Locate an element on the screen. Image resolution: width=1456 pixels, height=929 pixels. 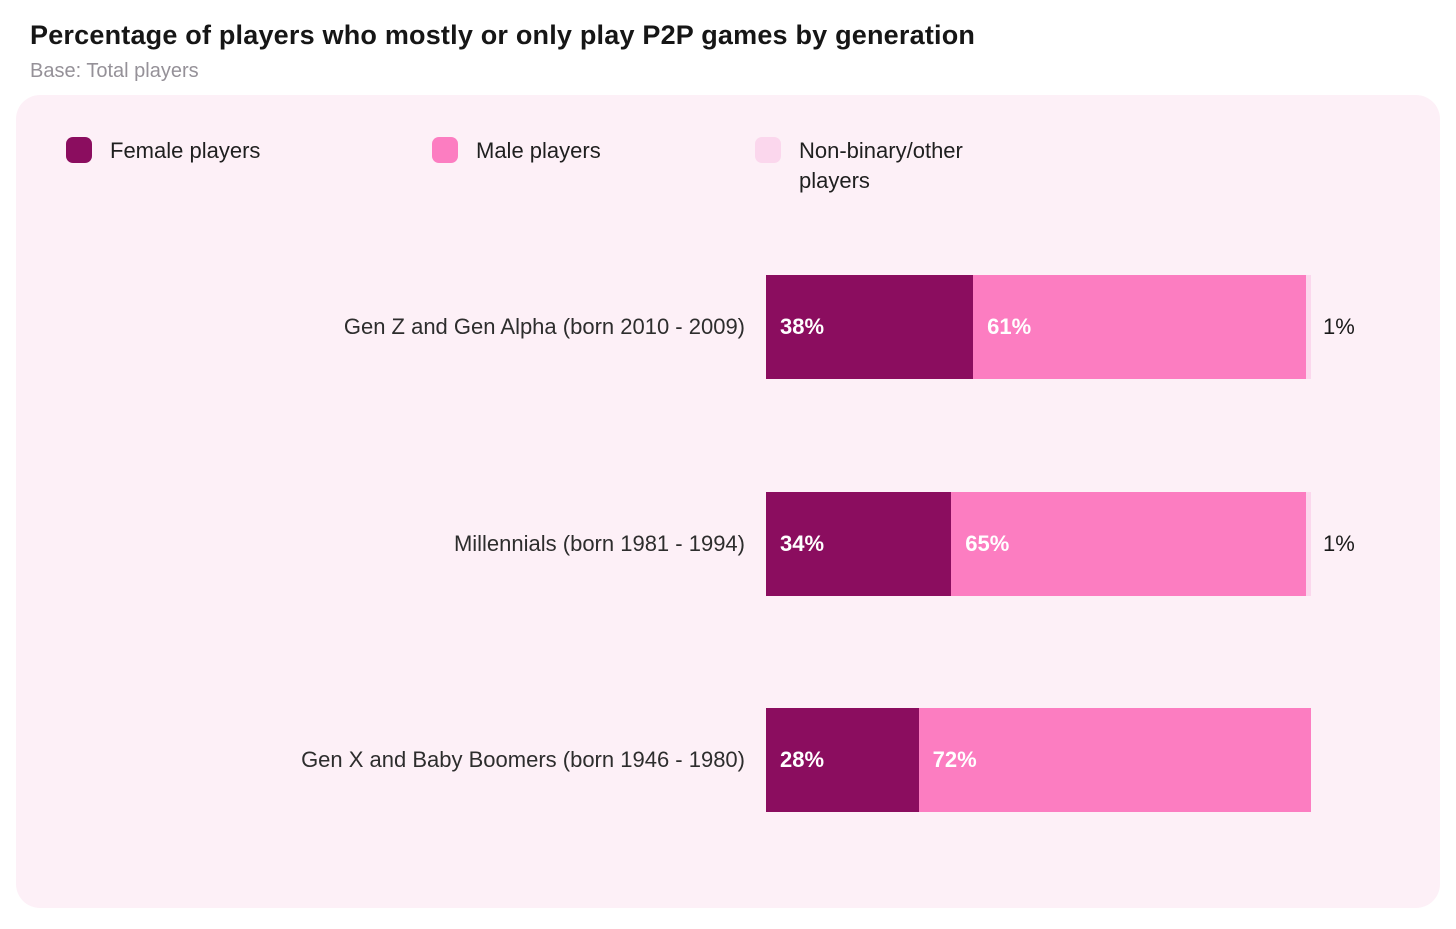
chart-subtitle: Base: Total players is located at coordinates (114, 71).